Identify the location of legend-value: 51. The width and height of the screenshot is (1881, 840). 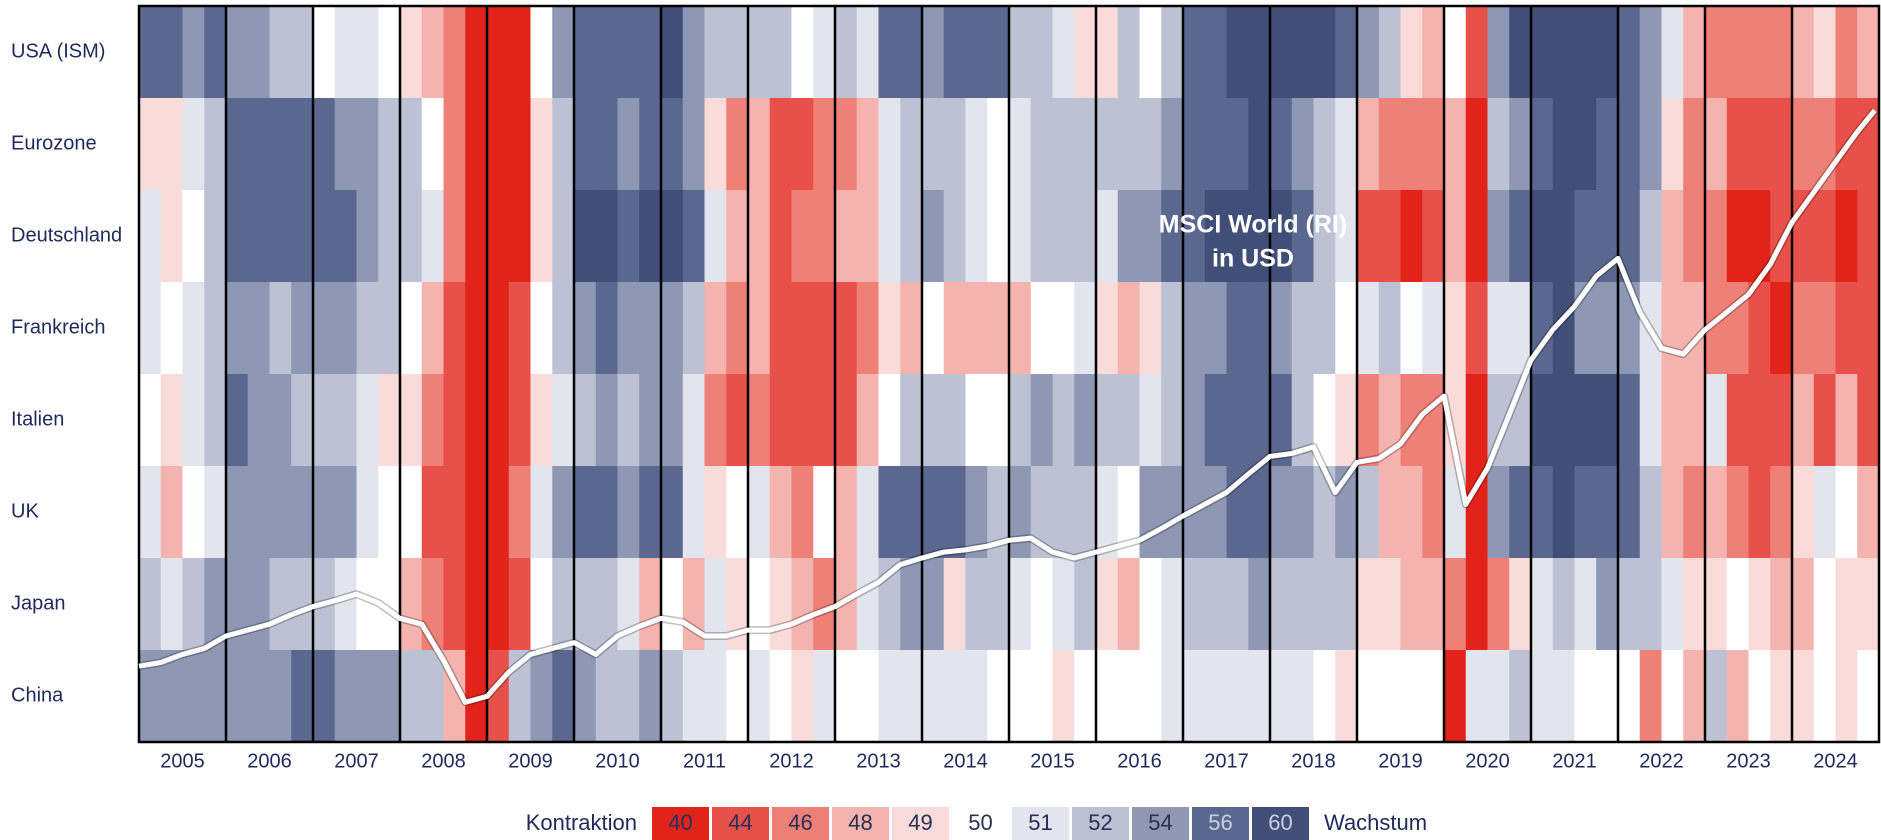
(1040, 822).